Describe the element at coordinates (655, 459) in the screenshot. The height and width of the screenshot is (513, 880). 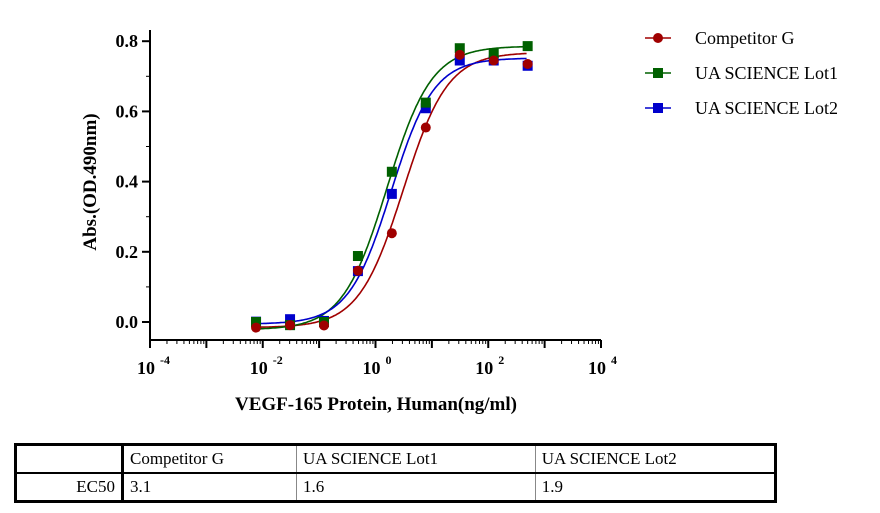
I see `table-header-cell: UA SCIENCE Lot2` at that location.